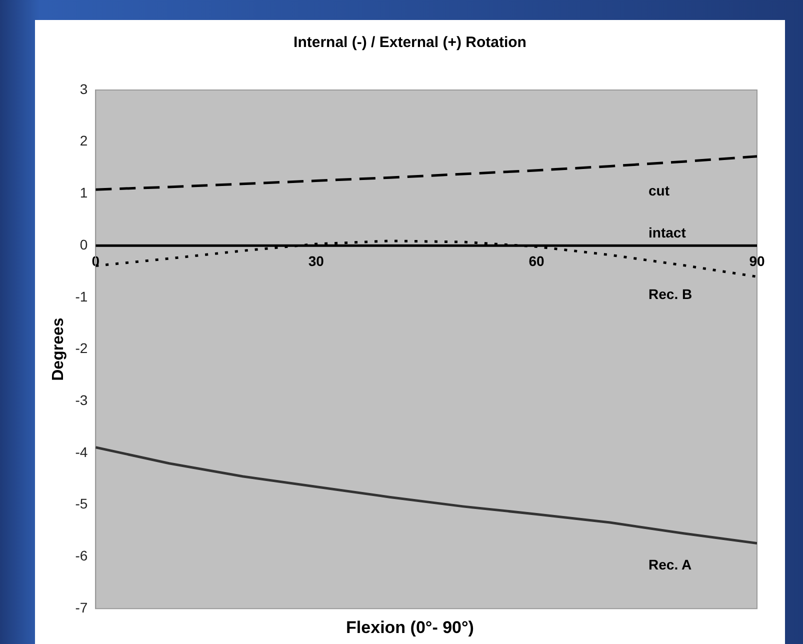  What do you see at coordinates (410, 42) in the screenshot?
I see `chart-title: Internal (-) / External (+) Rotation` at bounding box center [410, 42].